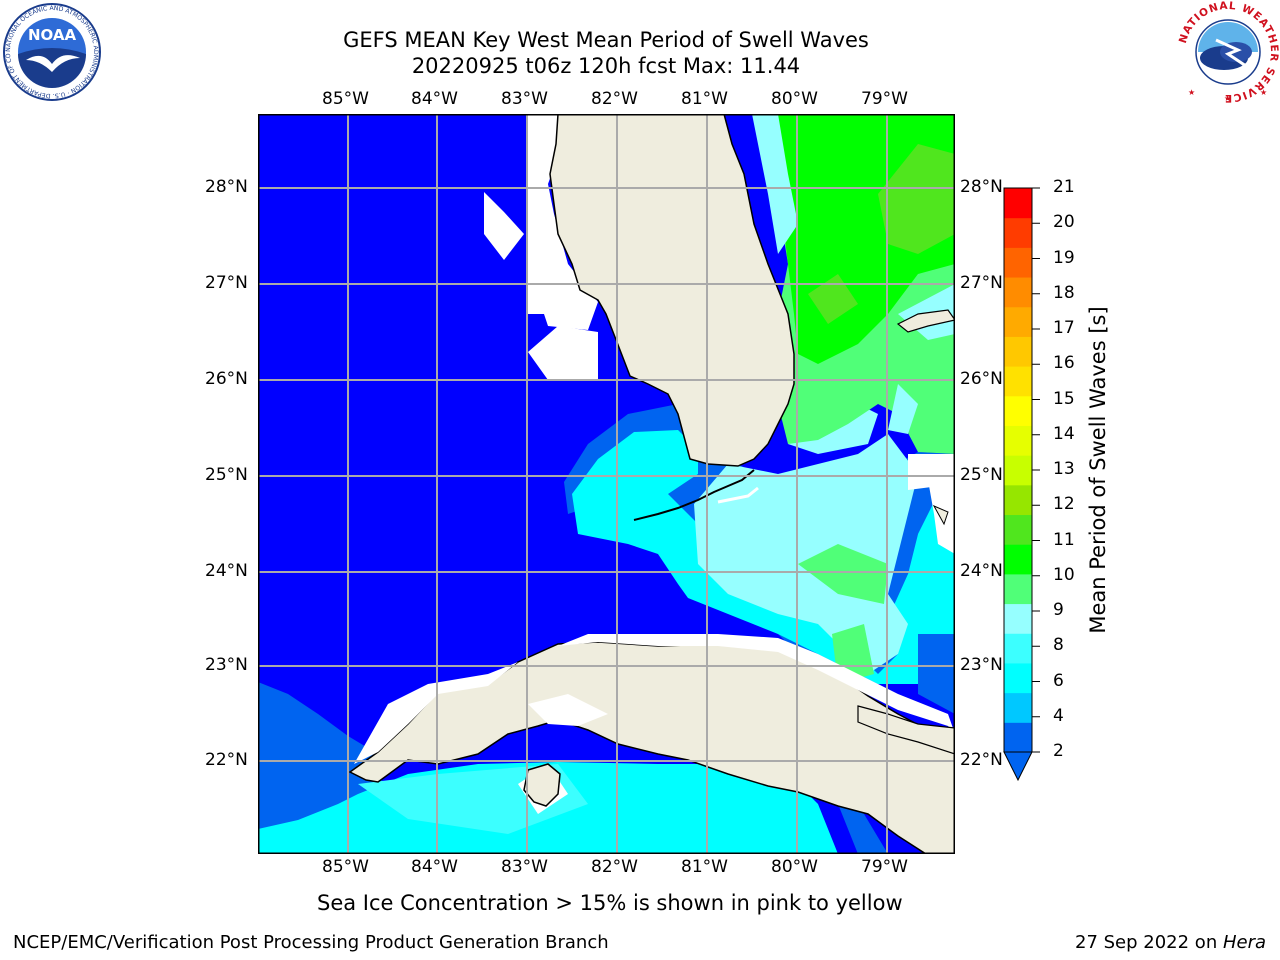  I want to click on colorbar-tick-label: 6, so click(1058, 680).